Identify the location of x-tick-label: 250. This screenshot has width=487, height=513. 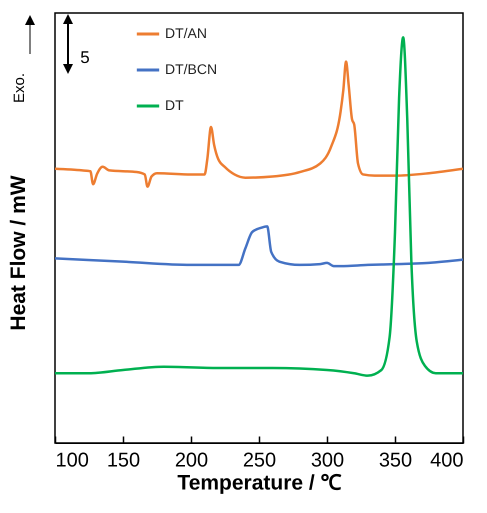
(259, 461).